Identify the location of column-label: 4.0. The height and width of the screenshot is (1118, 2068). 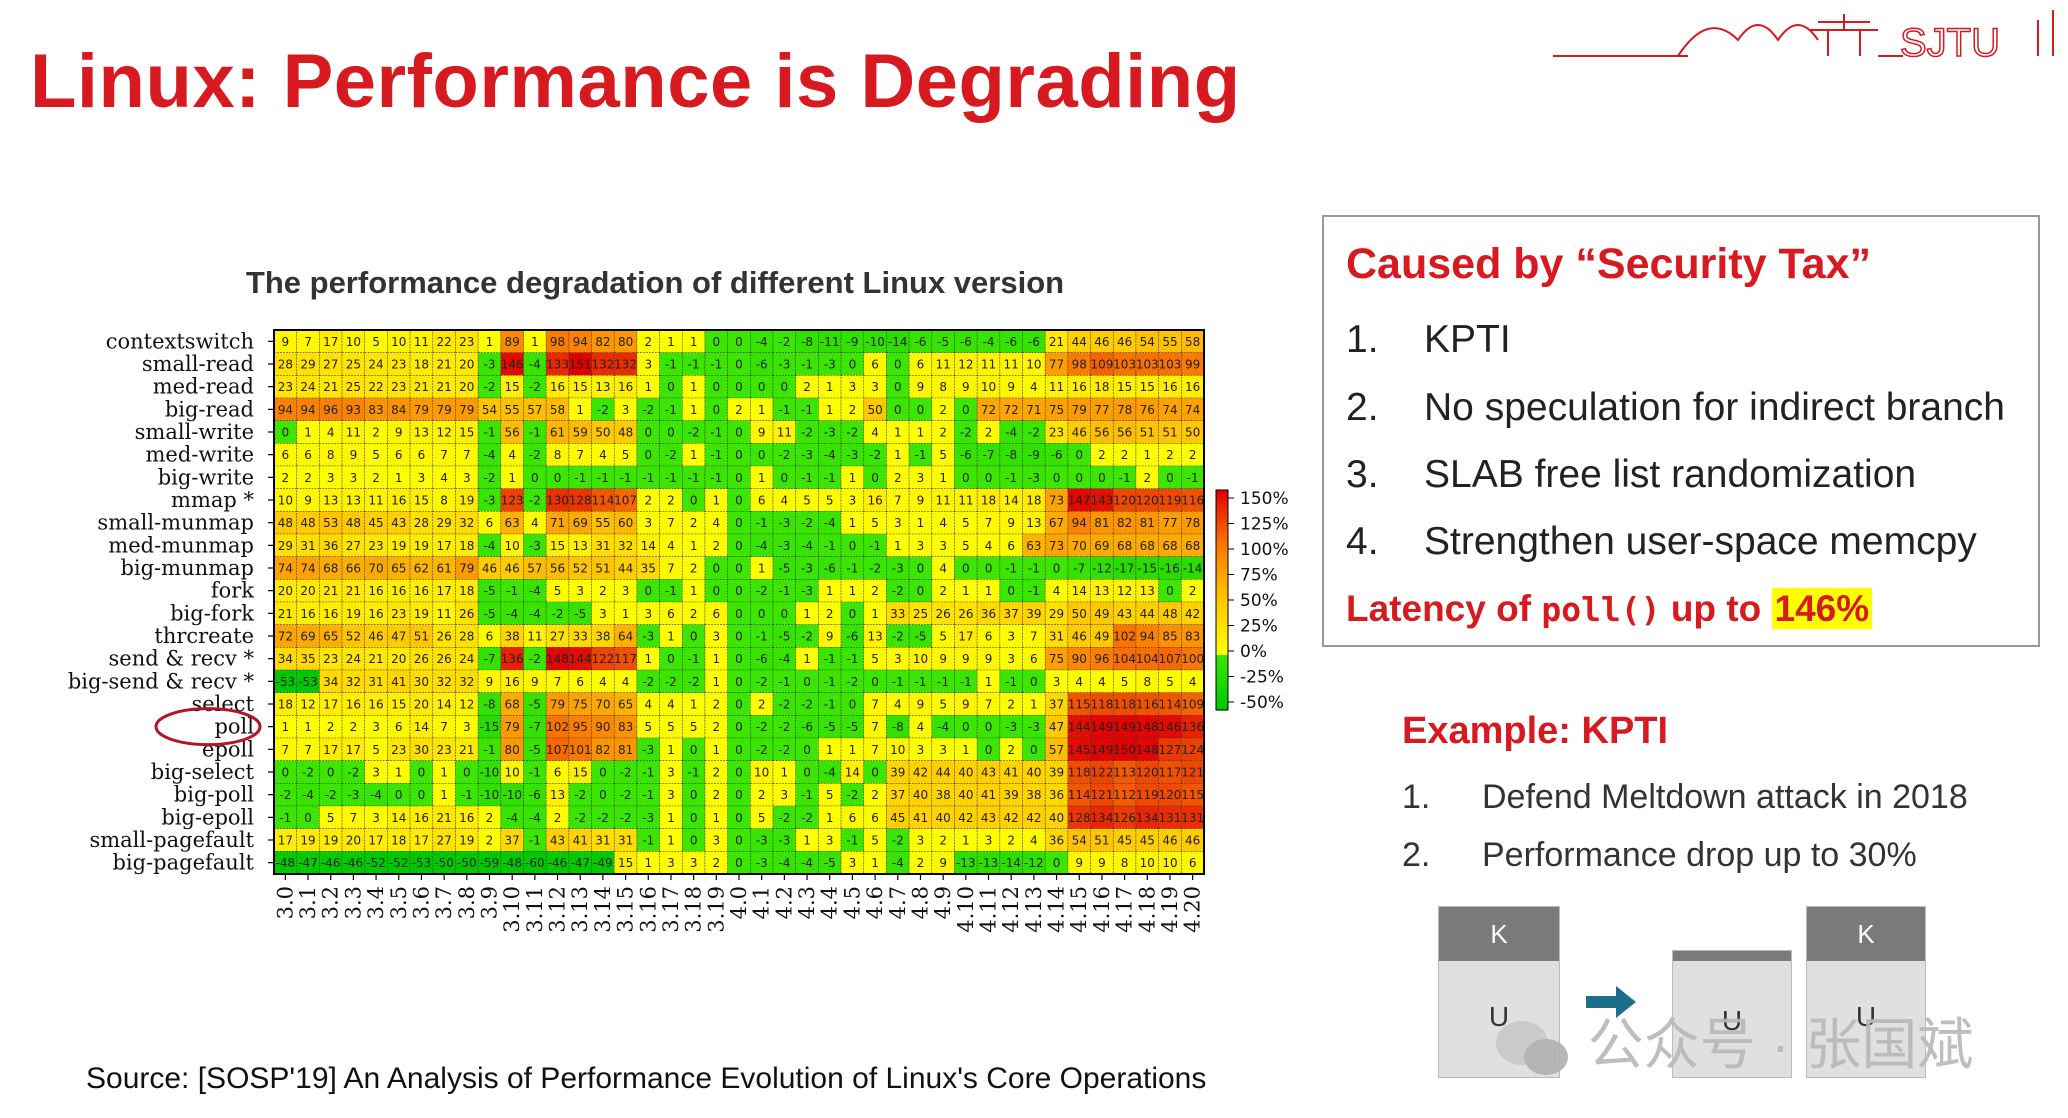
(739, 902).